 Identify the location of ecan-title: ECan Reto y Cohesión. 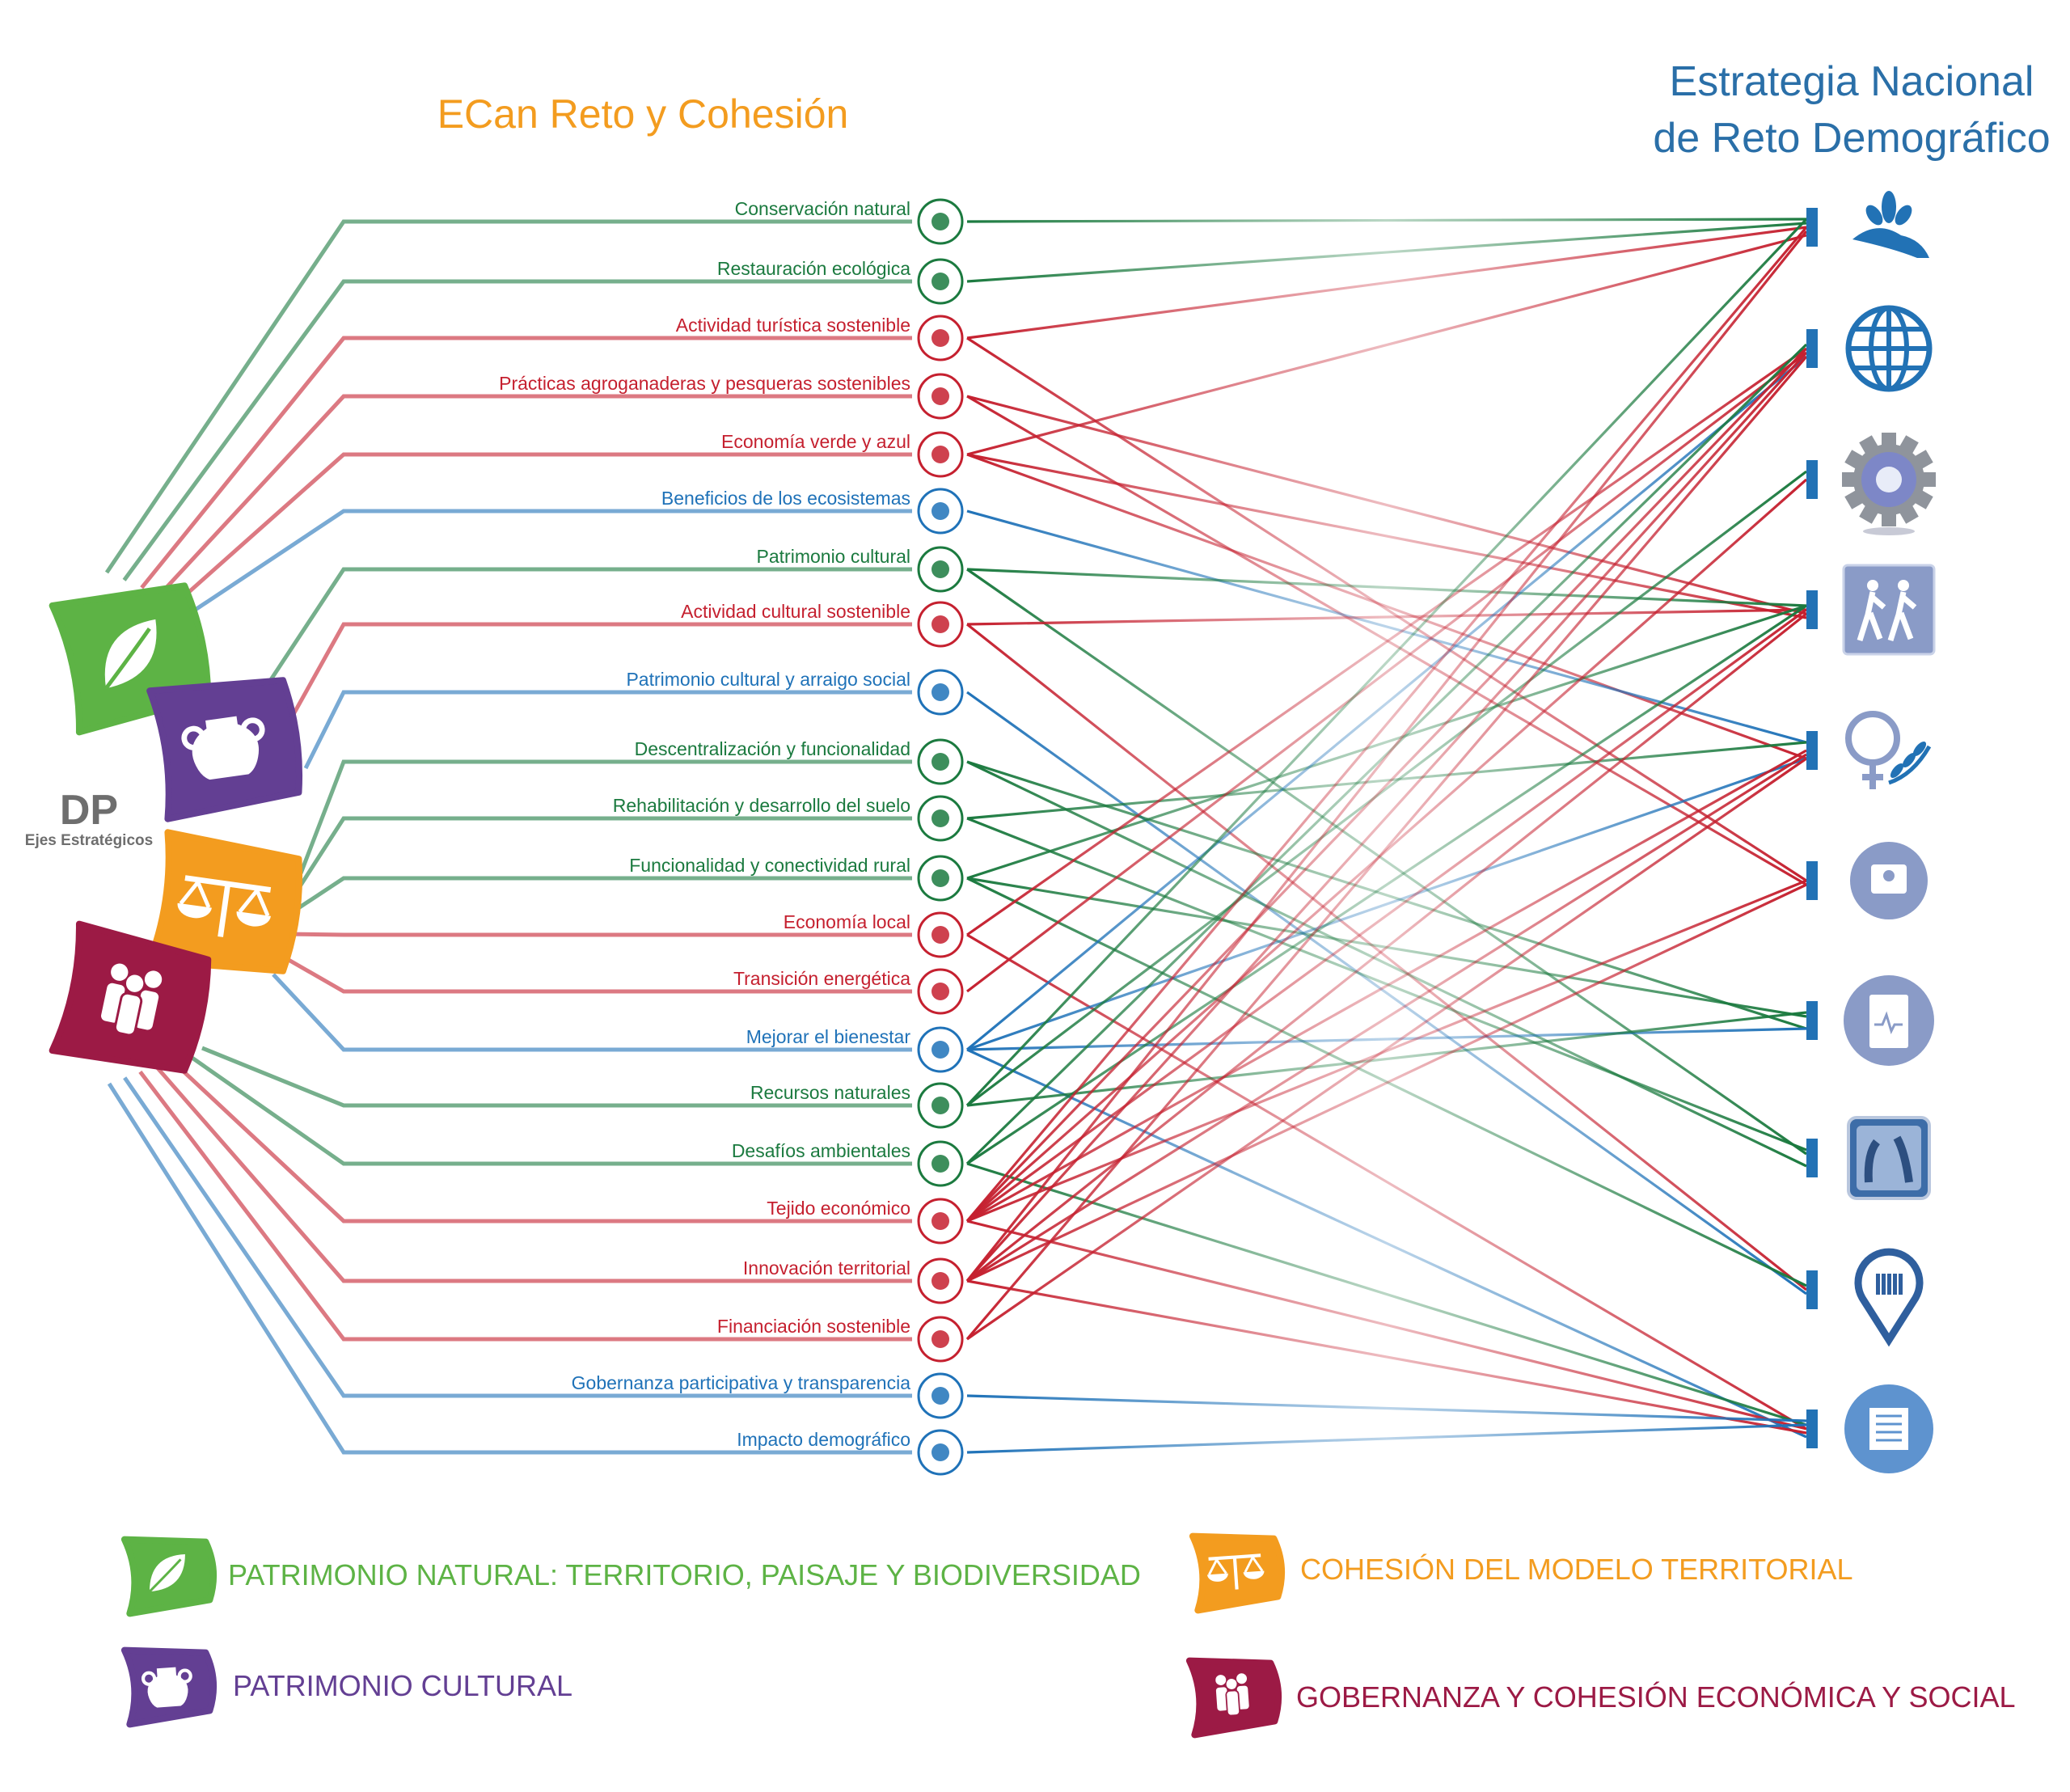
(643, 114).